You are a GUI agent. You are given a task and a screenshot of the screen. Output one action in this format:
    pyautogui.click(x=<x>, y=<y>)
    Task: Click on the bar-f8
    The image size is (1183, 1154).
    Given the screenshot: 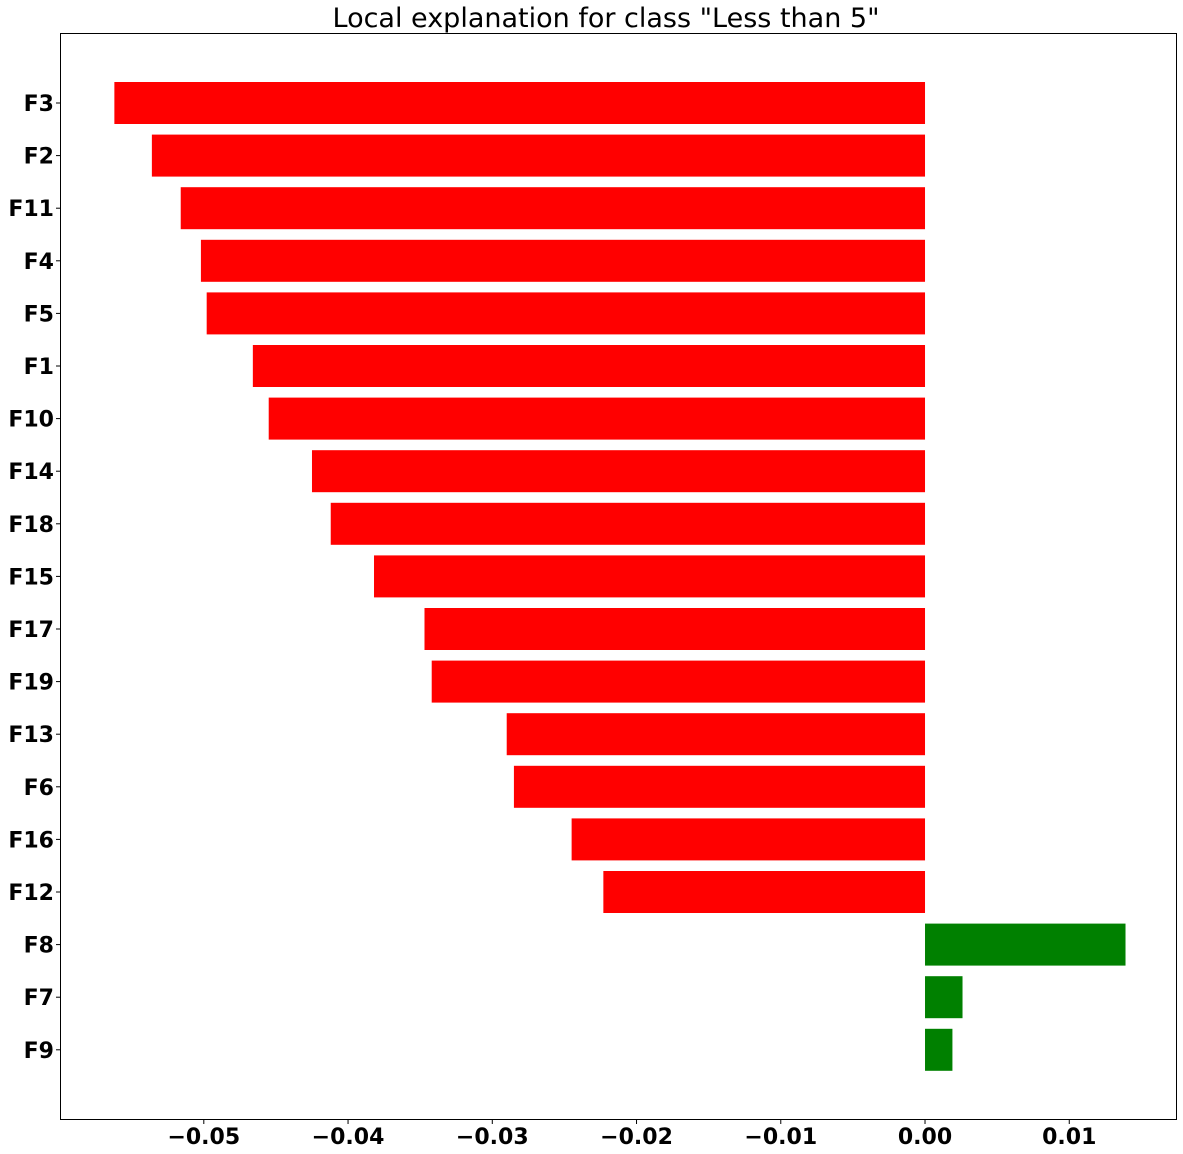 What is the action you would take?
    pyautogui.click(x=1025, y=944)
    